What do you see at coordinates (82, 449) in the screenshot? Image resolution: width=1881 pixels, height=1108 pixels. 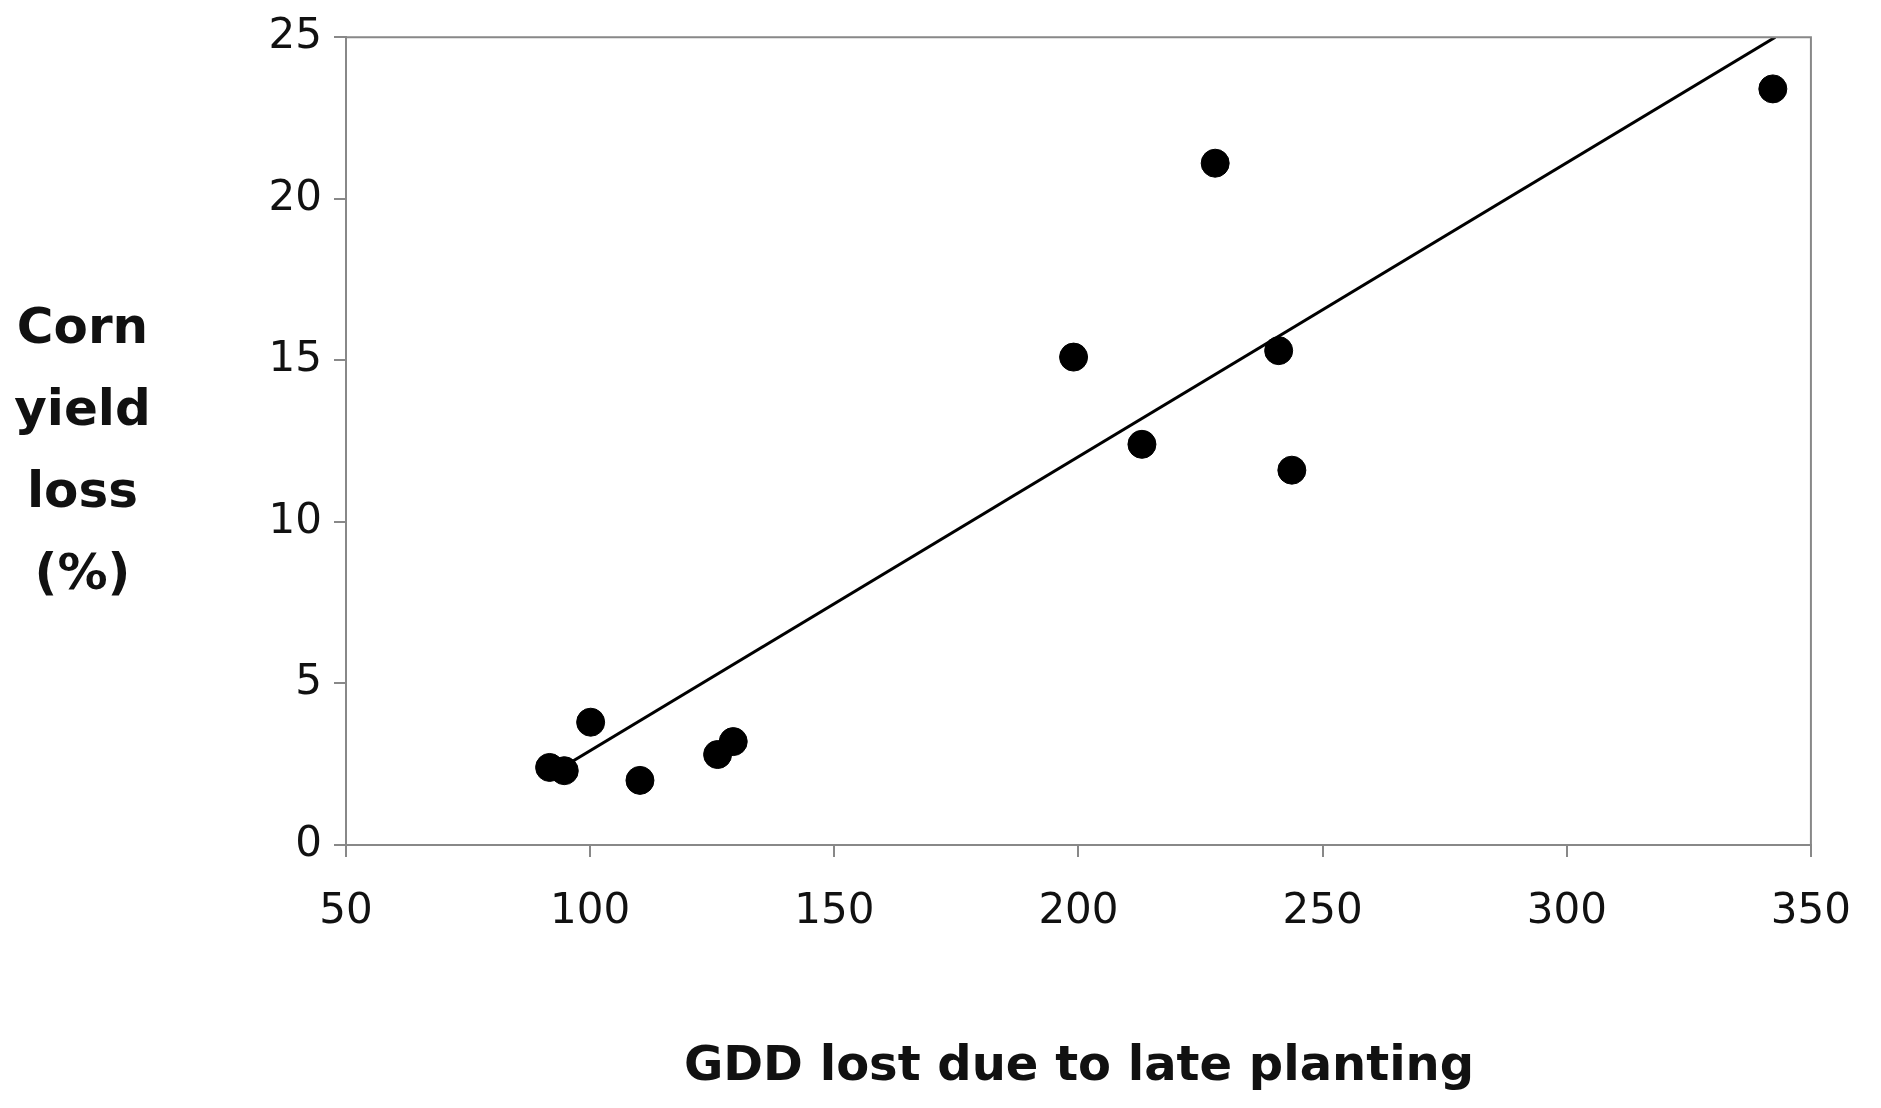 I see `y-axis-title: Corn yield loss (%)` at bounding box center [82, 449].